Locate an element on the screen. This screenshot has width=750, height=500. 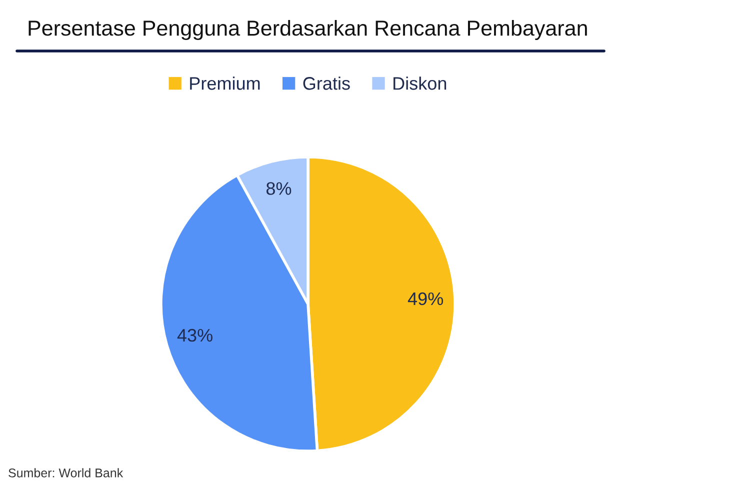
data-label: 49% is located at coordinates (426, 299).